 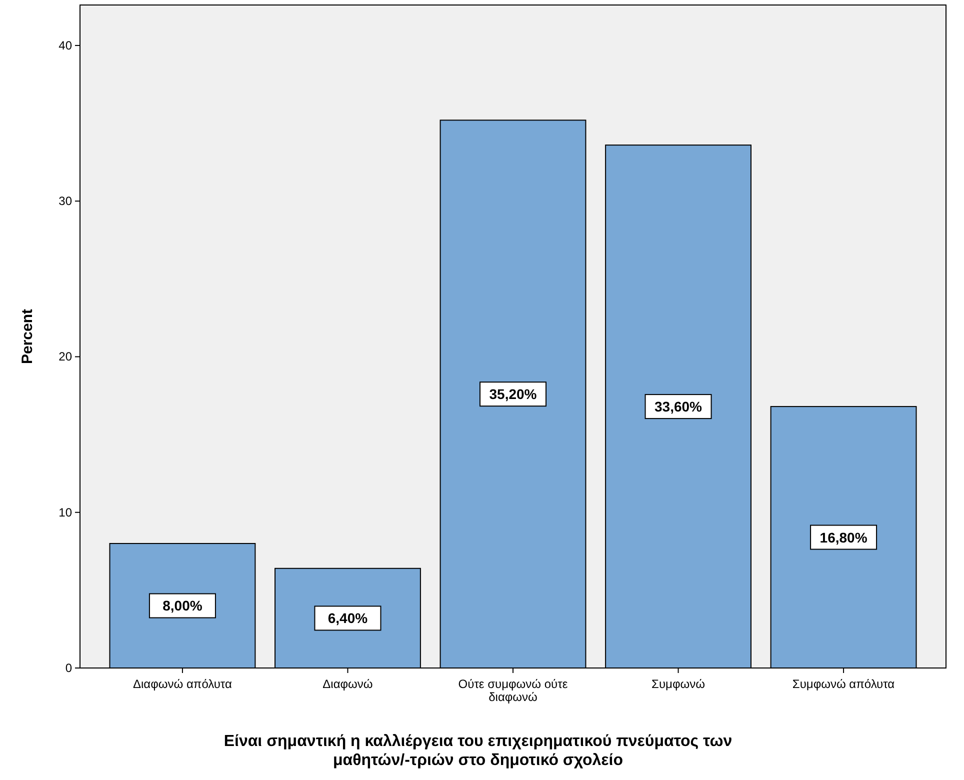 I want to click on x-tick-label: Διαφωνώ, so click(x=347, y=684).